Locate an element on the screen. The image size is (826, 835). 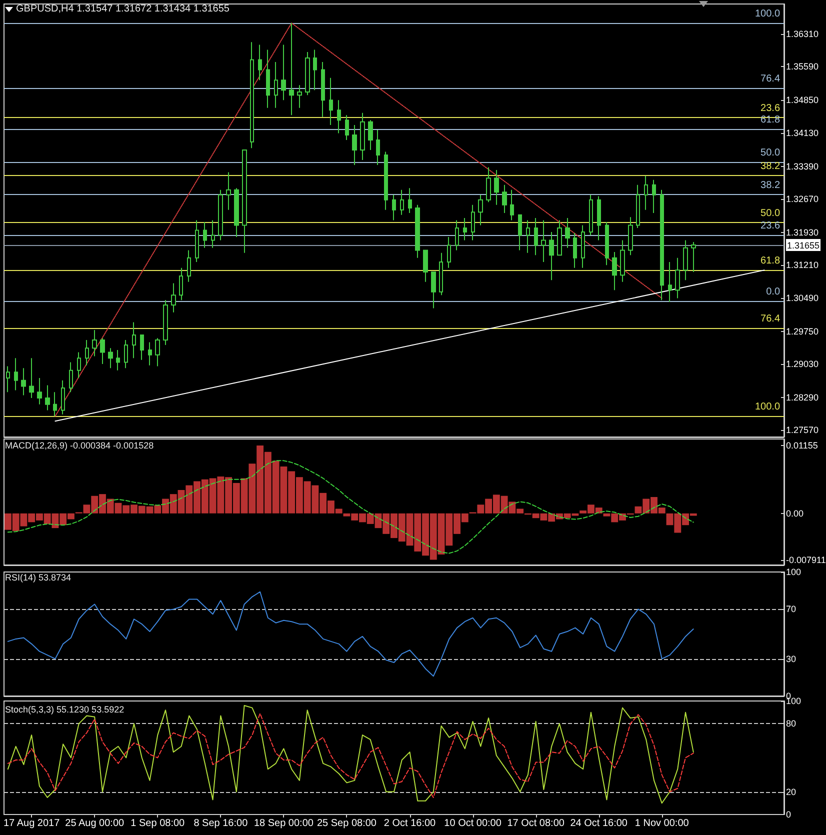
y-tick-label: 30 is located at coordinates (791, 659).